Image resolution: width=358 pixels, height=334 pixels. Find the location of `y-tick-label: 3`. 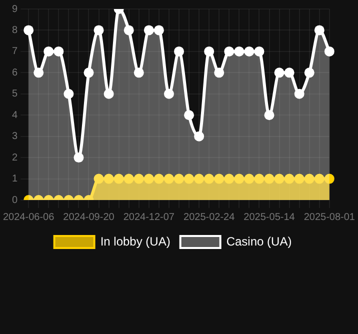

y-tick-label: 3 is located at coordinates (15, 136).